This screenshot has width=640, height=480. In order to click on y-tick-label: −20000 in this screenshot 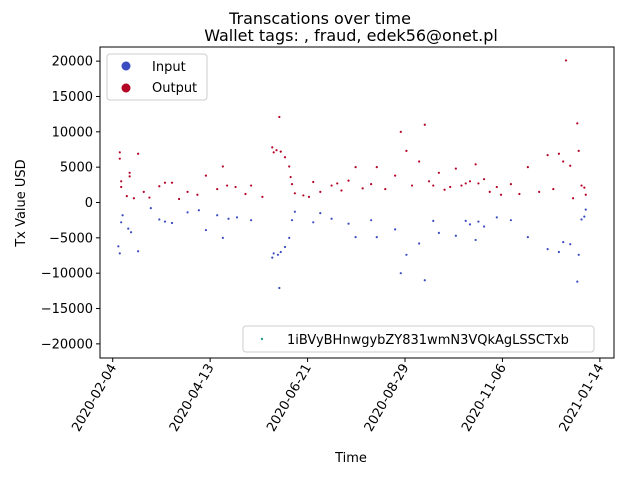, I will do `click(67, 344)`.